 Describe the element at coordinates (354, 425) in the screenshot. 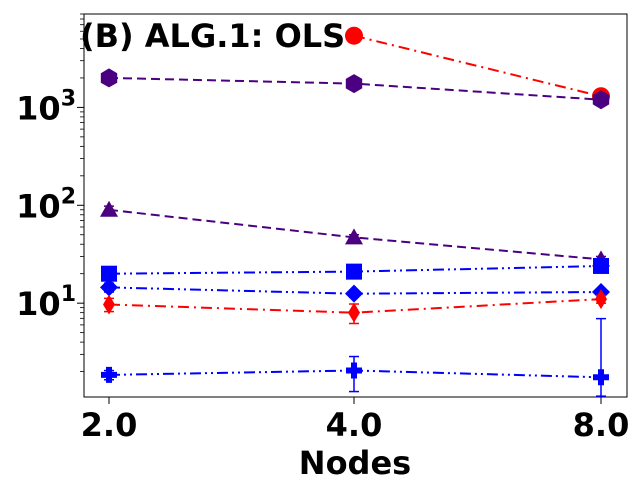

I see `x-tick-label: 4.0` at that location.